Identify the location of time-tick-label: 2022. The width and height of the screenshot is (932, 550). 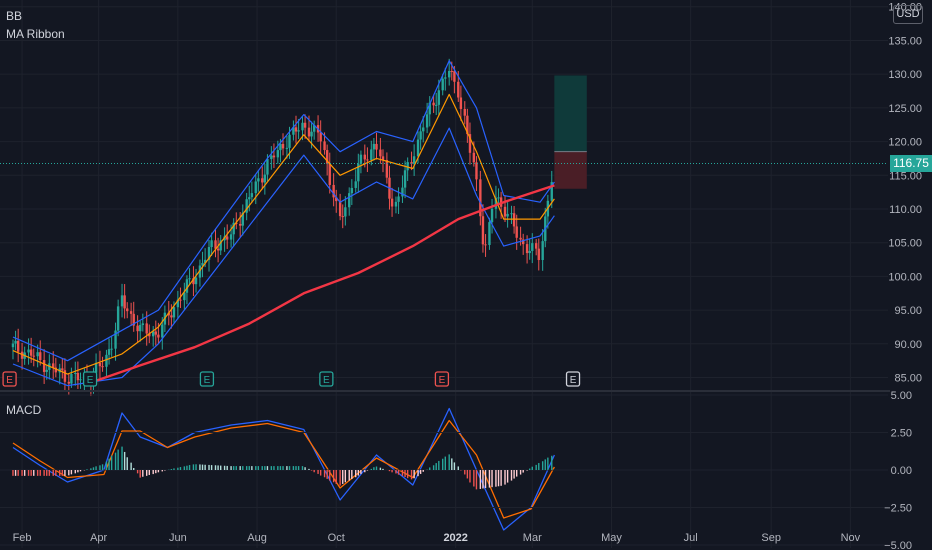
(455, 538).